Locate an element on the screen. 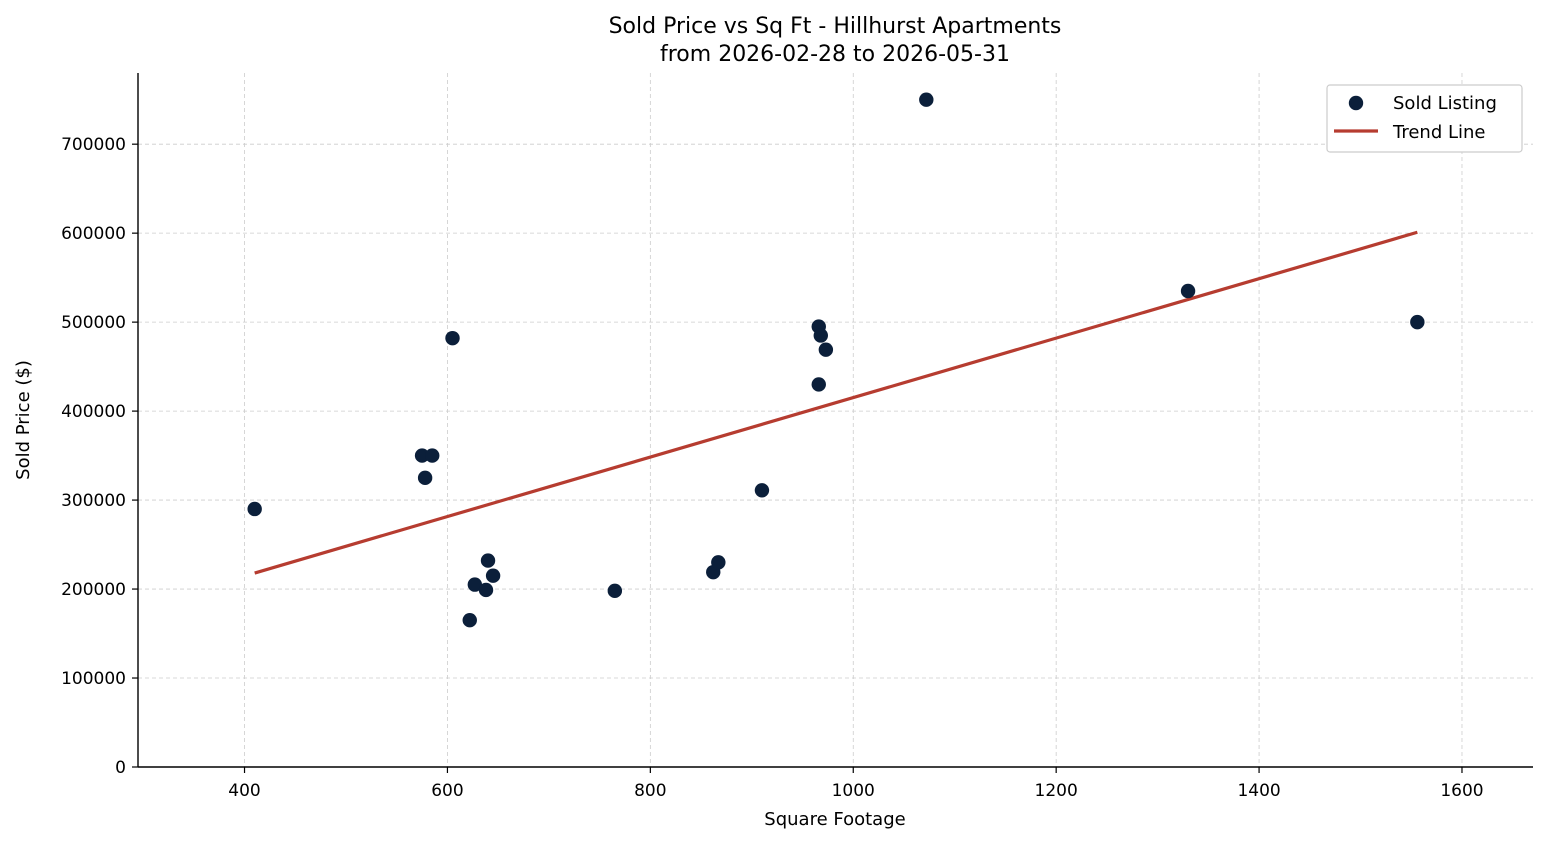  x-tick-label: 800 is located at coordinates (650, 791).